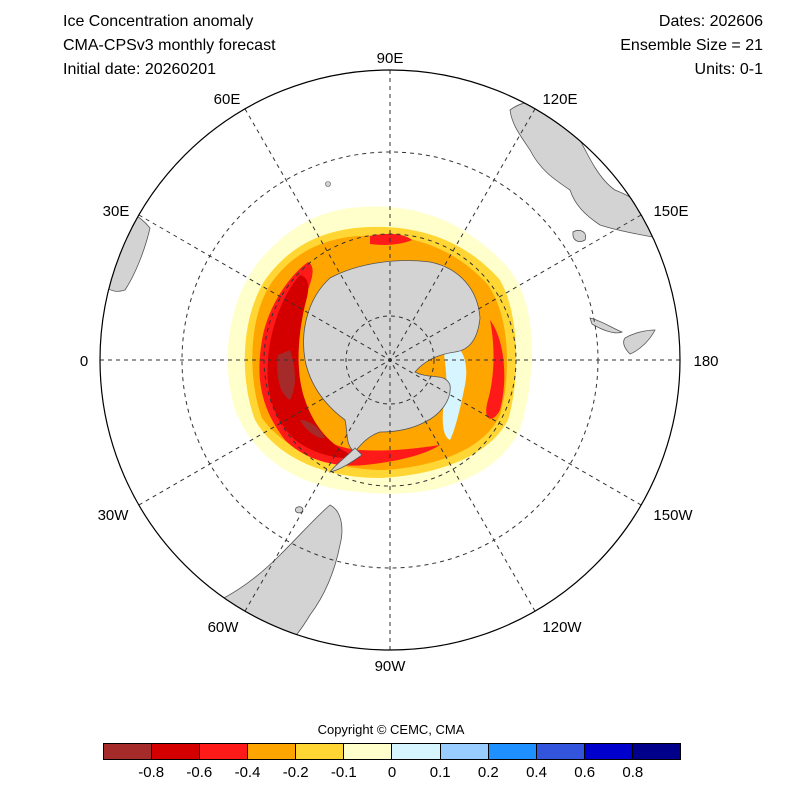 This screenshot has height=800, width=800. Describe the element at coordinates (728, 69) in the screenshot. I see `units: Units: 0-1` at that location.